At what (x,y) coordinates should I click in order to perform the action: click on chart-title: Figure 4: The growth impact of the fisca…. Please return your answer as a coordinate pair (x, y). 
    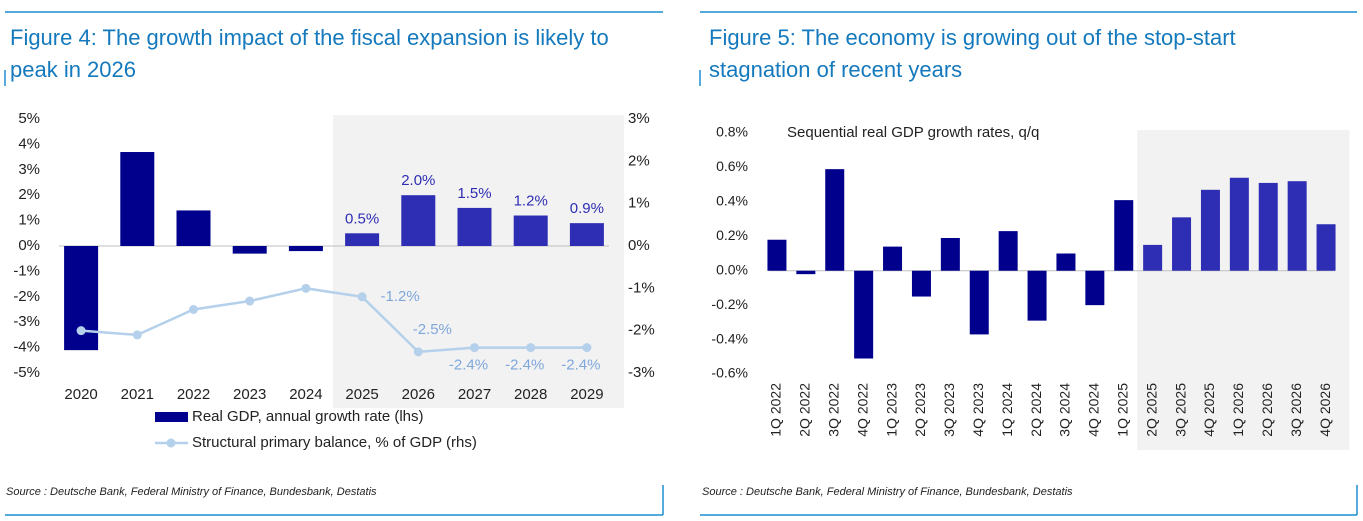
    Looking at the image, I should click on (309, 53).